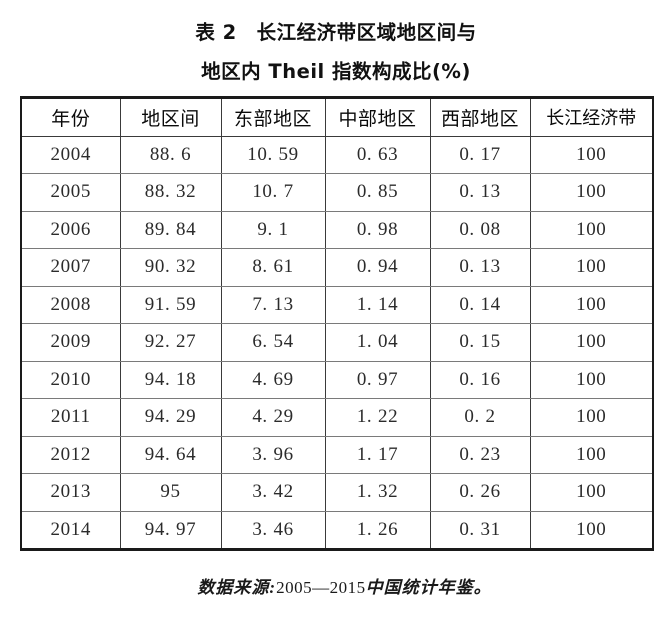 The width and height of the screenshot is (672, 624). Describe the element at coordinates (237, 587) in the screenshot. I see `source-note-label: 数据来源:` at that location.